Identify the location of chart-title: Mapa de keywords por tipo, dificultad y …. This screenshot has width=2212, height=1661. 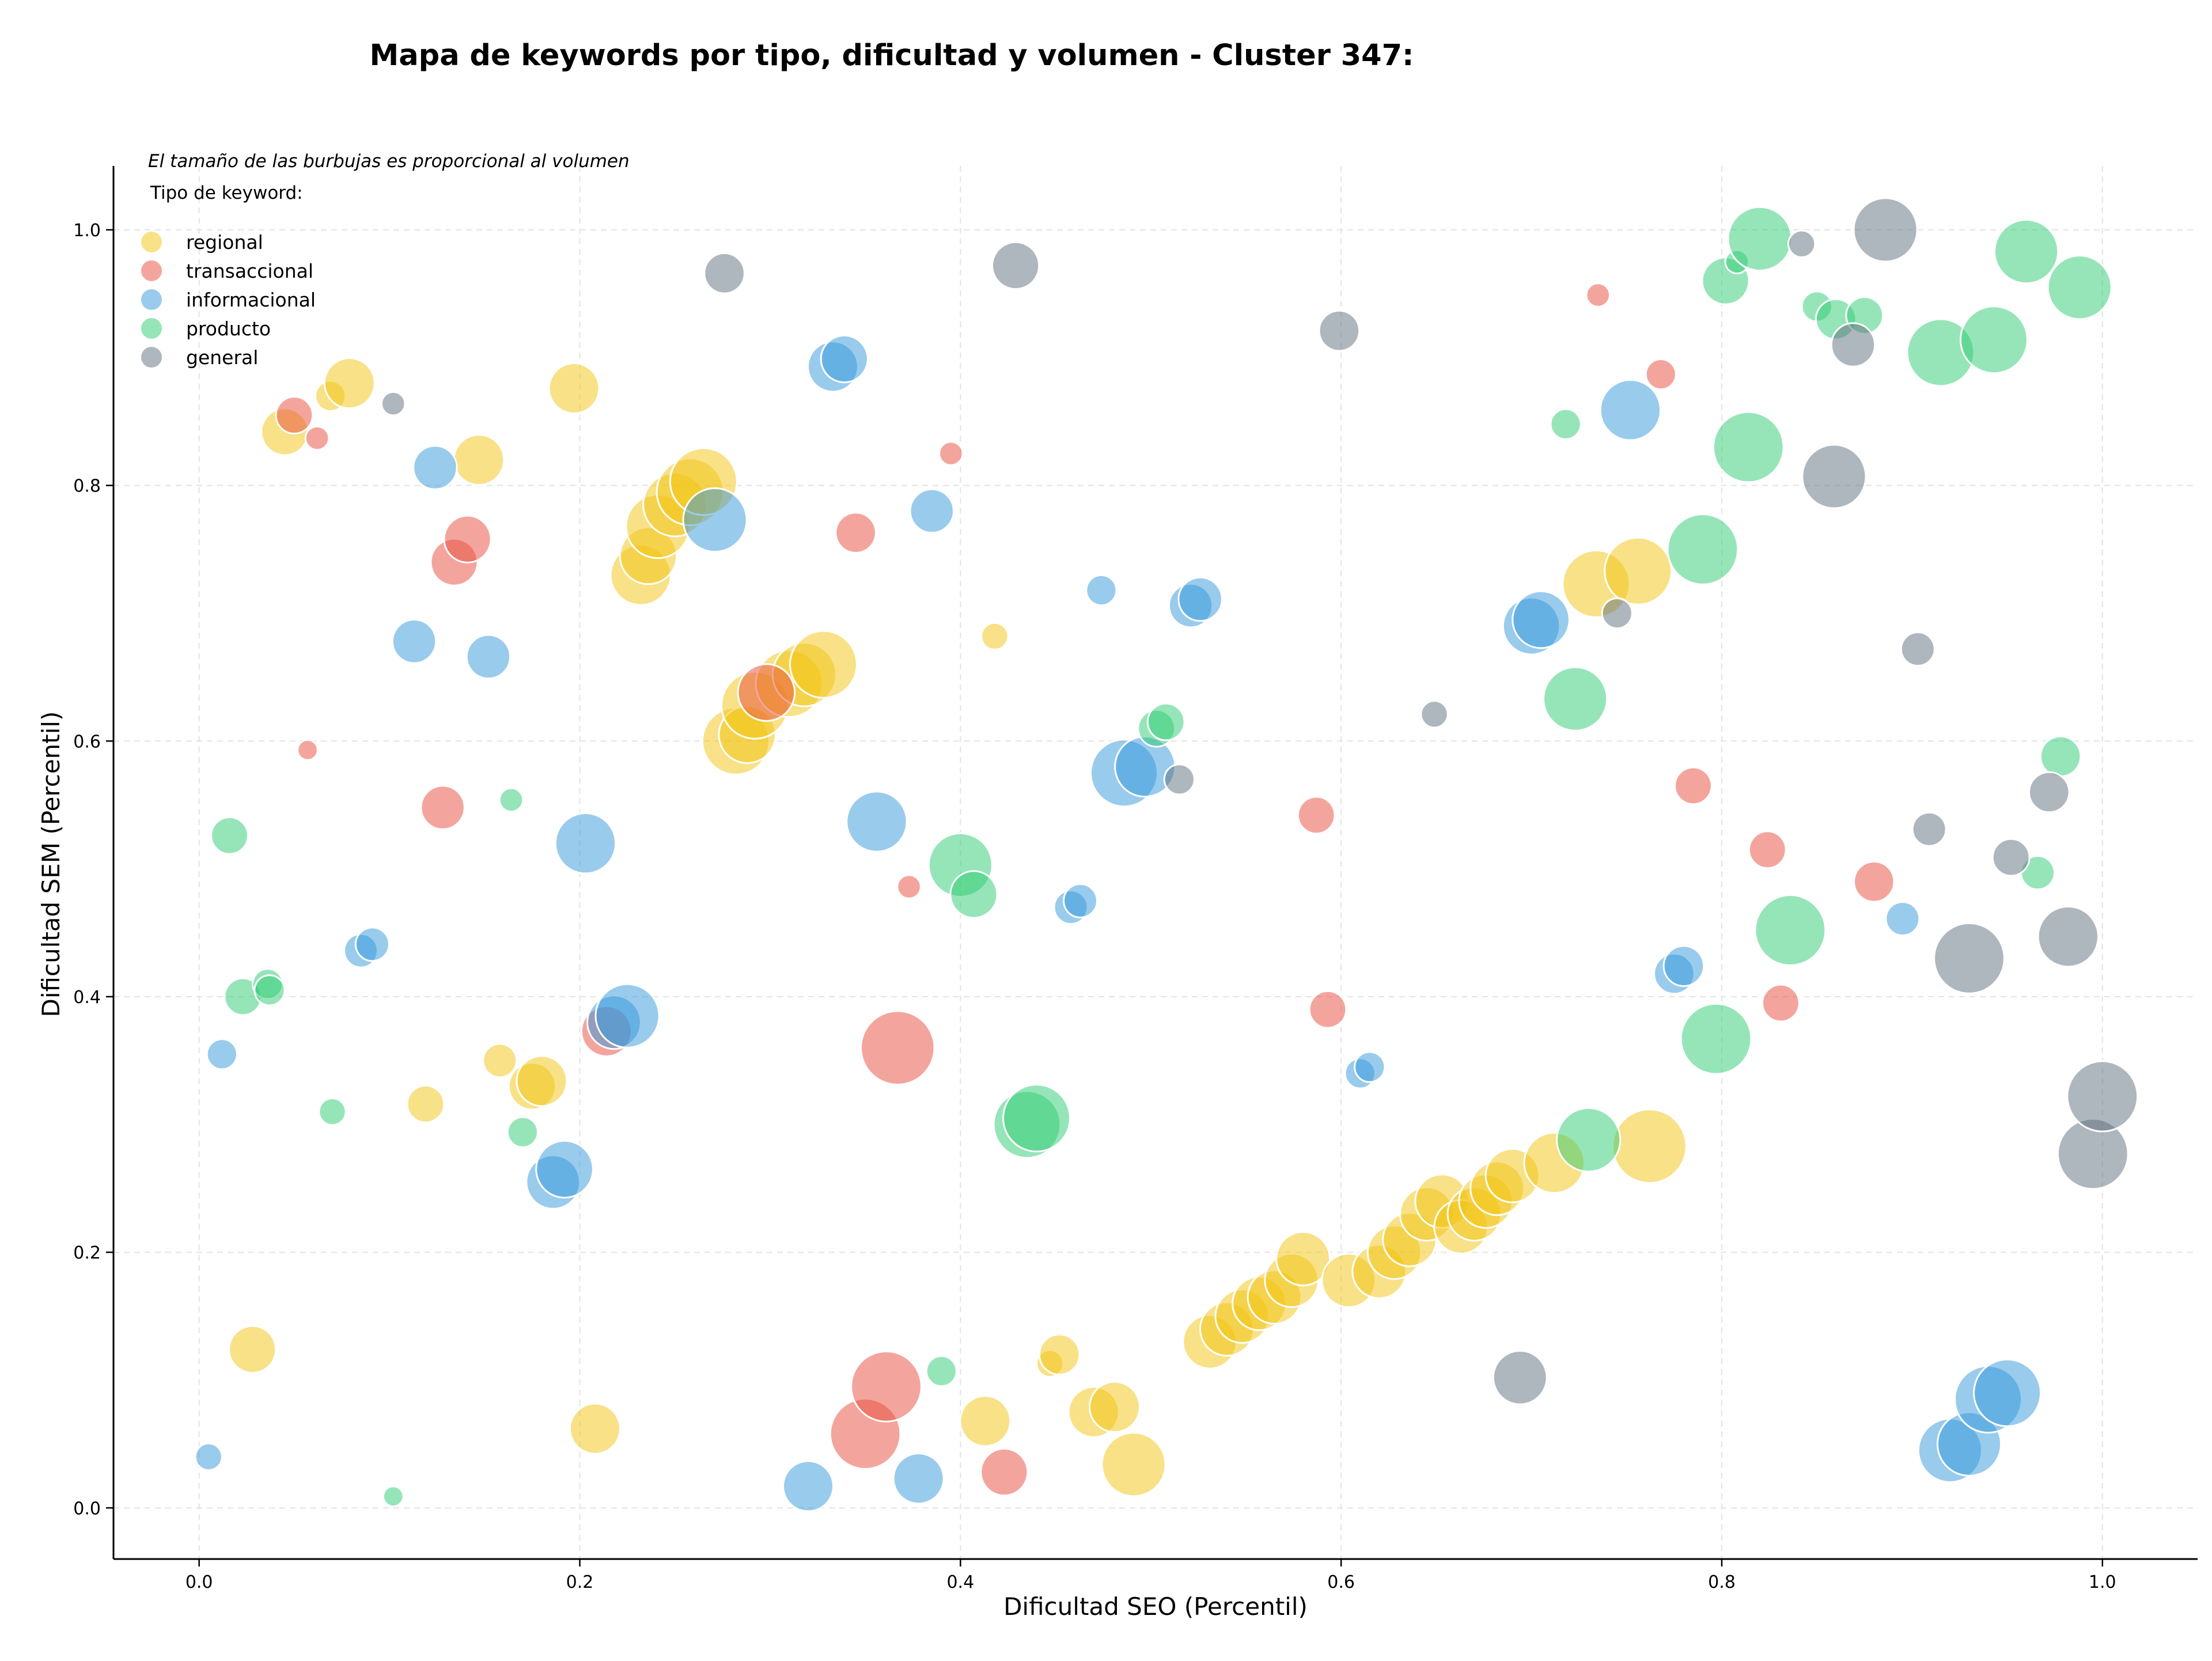
(892, 56).